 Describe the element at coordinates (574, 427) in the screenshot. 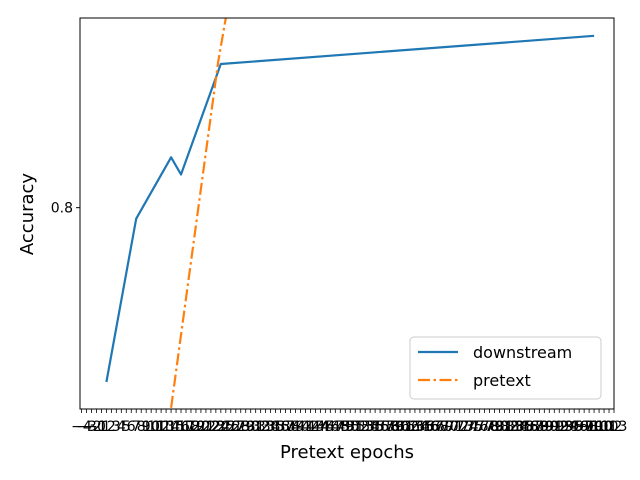

I see `x-tick-label: 95` at that location.